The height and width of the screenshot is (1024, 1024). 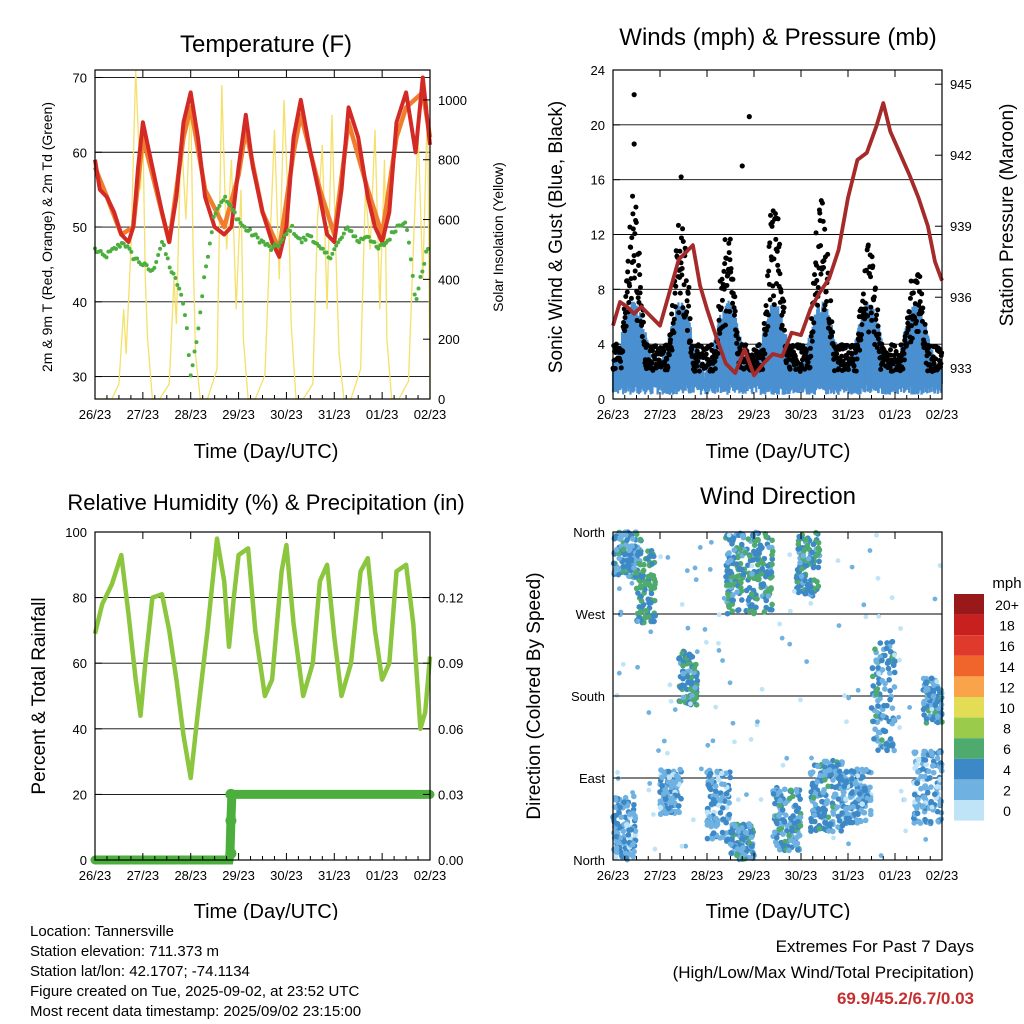 I want to click on humidity-ytick-label-left: 40, so click(x=80, y=729).